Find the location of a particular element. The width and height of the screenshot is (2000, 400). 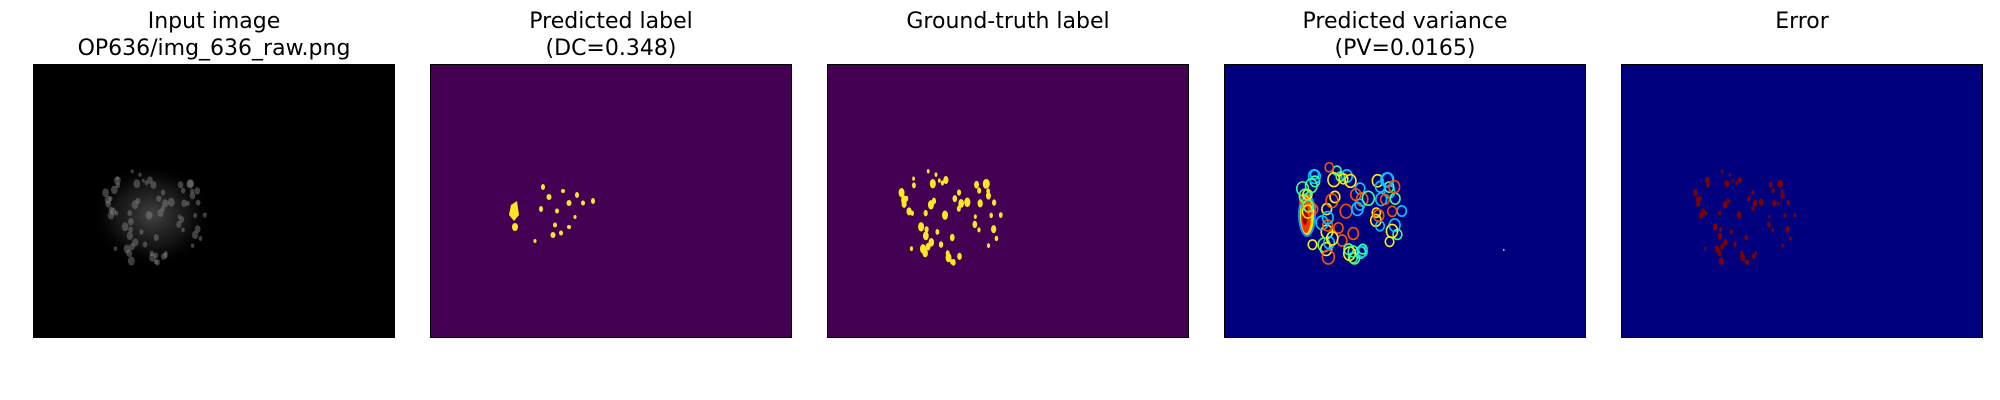

ground-truth-label-title: Ground-truth label is located at coordinates (1008, 21).